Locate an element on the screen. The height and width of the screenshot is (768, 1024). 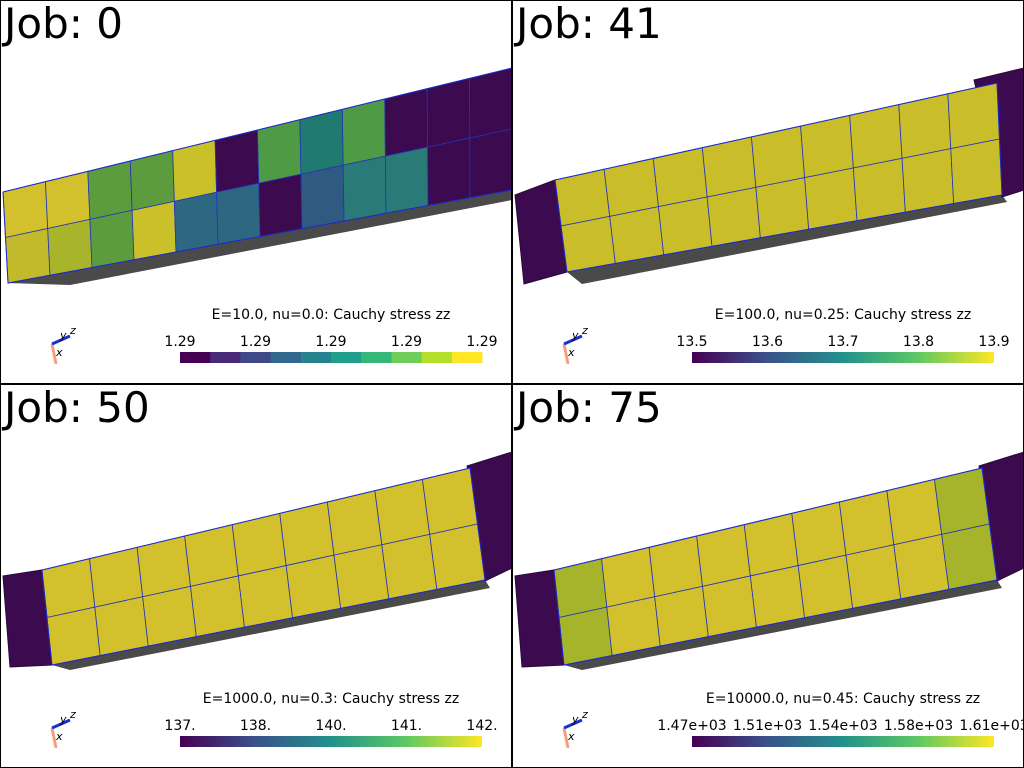
scalar-bar-tick: 137. is located at coordinates (179, 726).